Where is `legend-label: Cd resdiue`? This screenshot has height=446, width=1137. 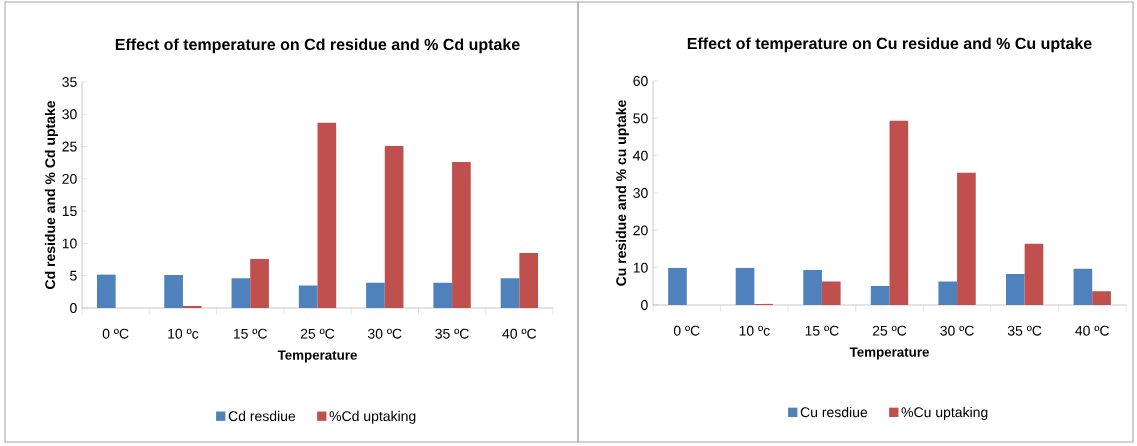
legend-label: Cd resdiue is located at coordinates (262, 416).